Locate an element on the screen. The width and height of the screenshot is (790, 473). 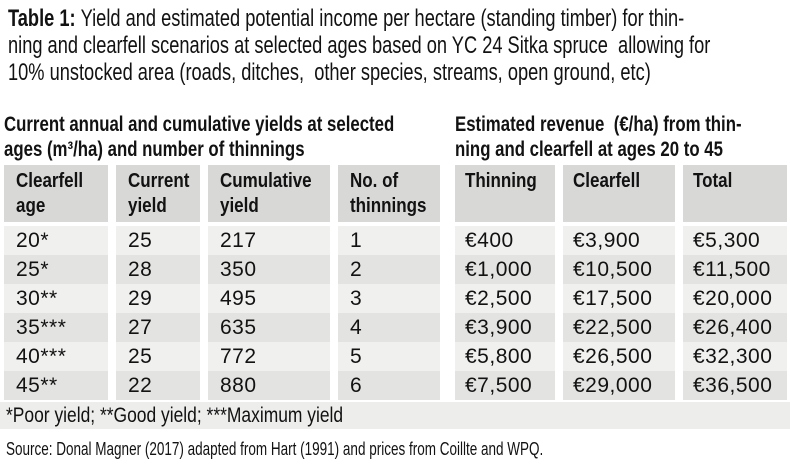
table-cell: 495 is located at coordinates (269, 298).